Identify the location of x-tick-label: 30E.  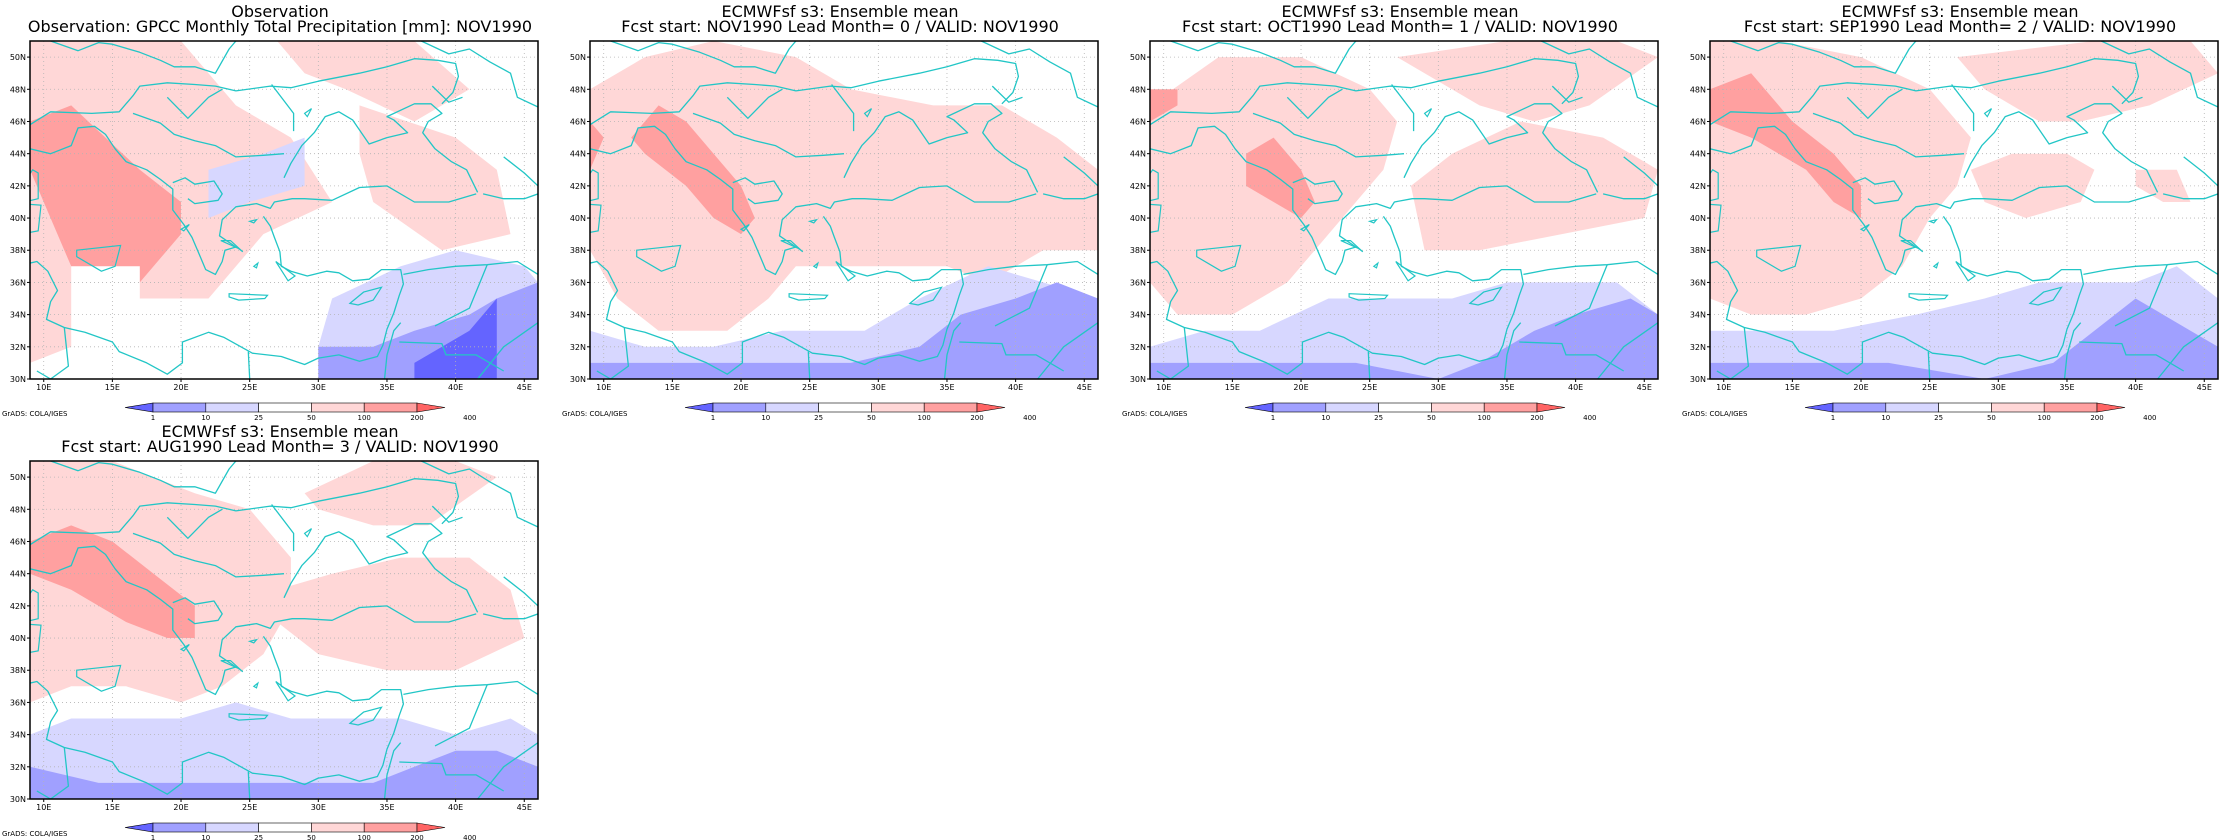
(318, 807).